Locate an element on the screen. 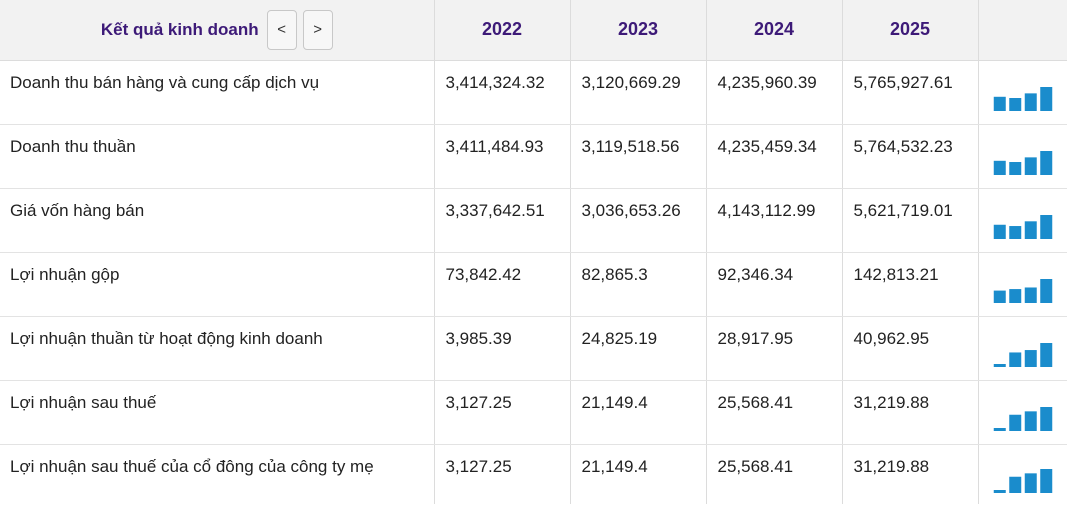 This screenshot has width=1067, height=505. year-header-2025: 2025 is located at coordinates (910, 30).